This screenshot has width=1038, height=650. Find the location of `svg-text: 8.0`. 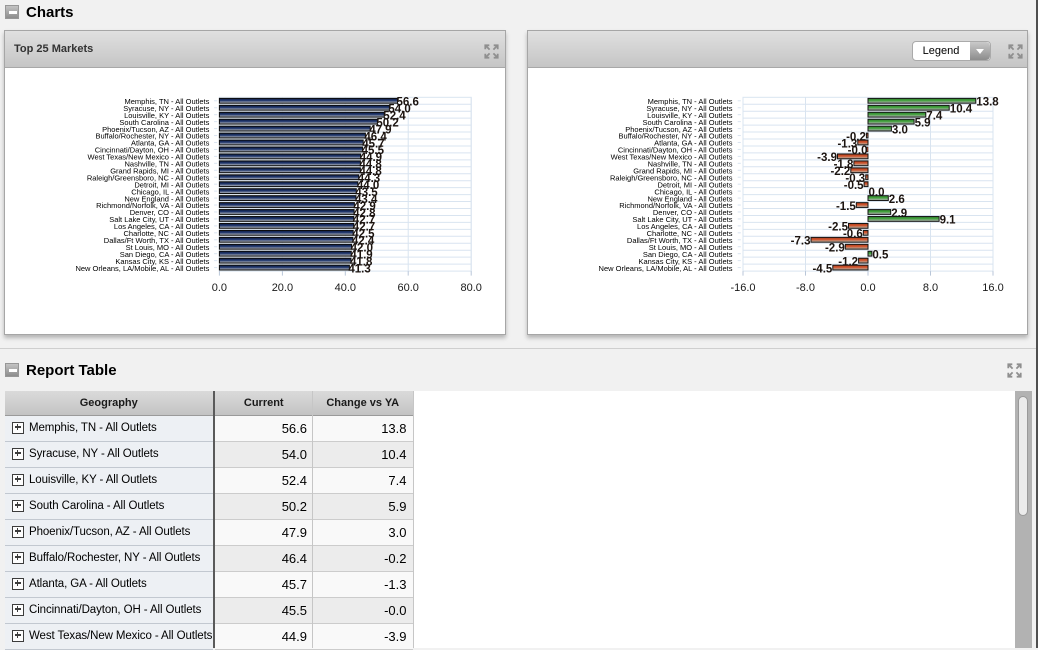

svg-text: 8.0 is located at coordinates (930, 288).